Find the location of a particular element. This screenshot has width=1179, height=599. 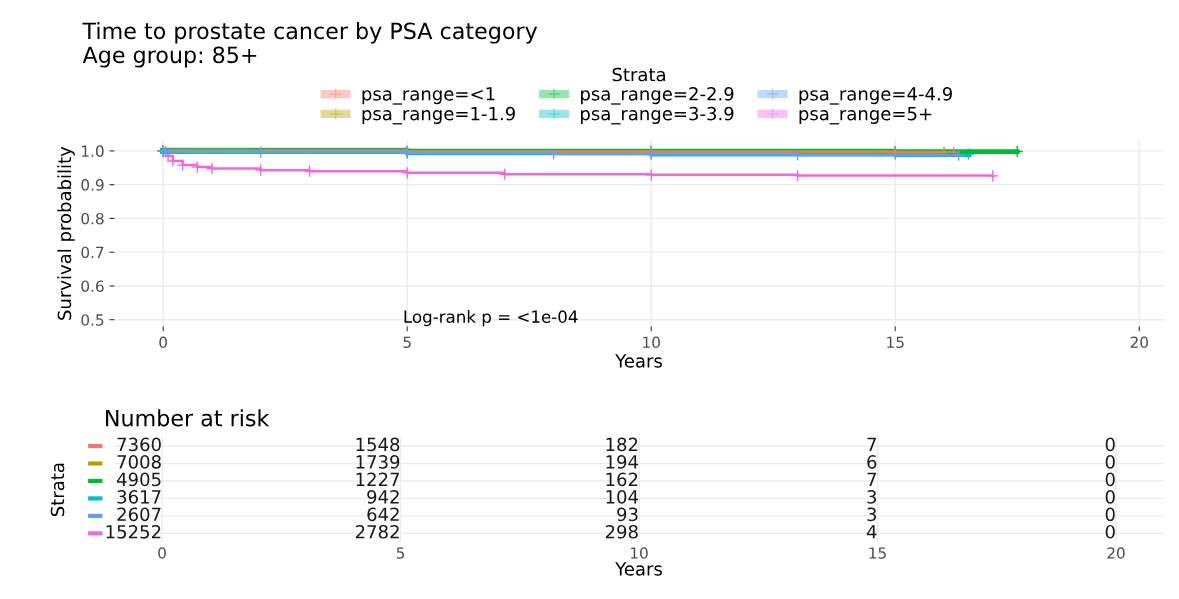

y-tick-label: 0.6 is located at coordinates (92, 286).